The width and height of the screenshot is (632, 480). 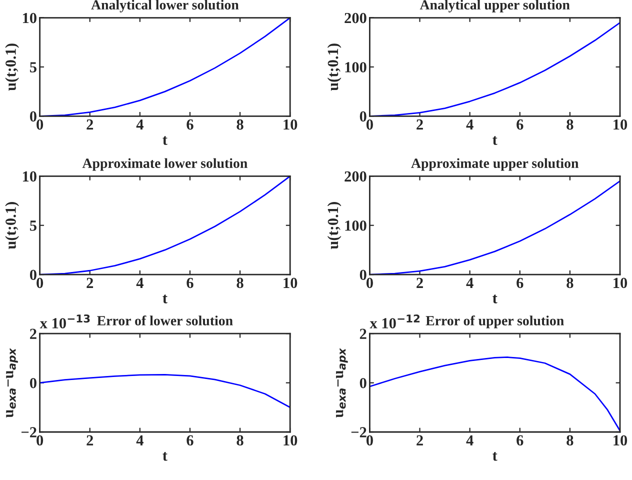 What do you see at coordinates (165, 320) in the screenshot?
I see `chart-title: Error of lower solution` at bounding box center [165, 320].